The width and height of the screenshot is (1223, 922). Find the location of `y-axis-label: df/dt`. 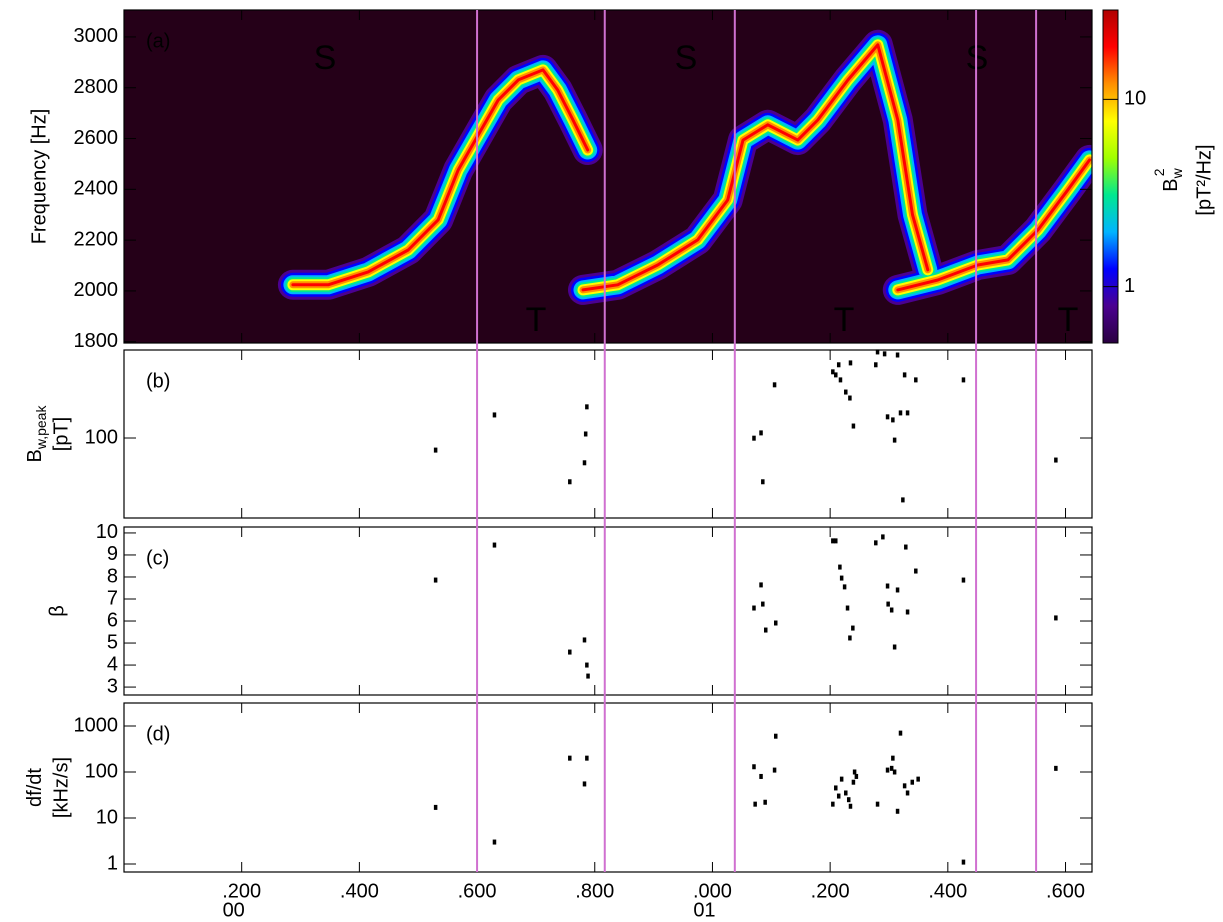

y-axis-label: df/dt is located at coordinates (35, 787).